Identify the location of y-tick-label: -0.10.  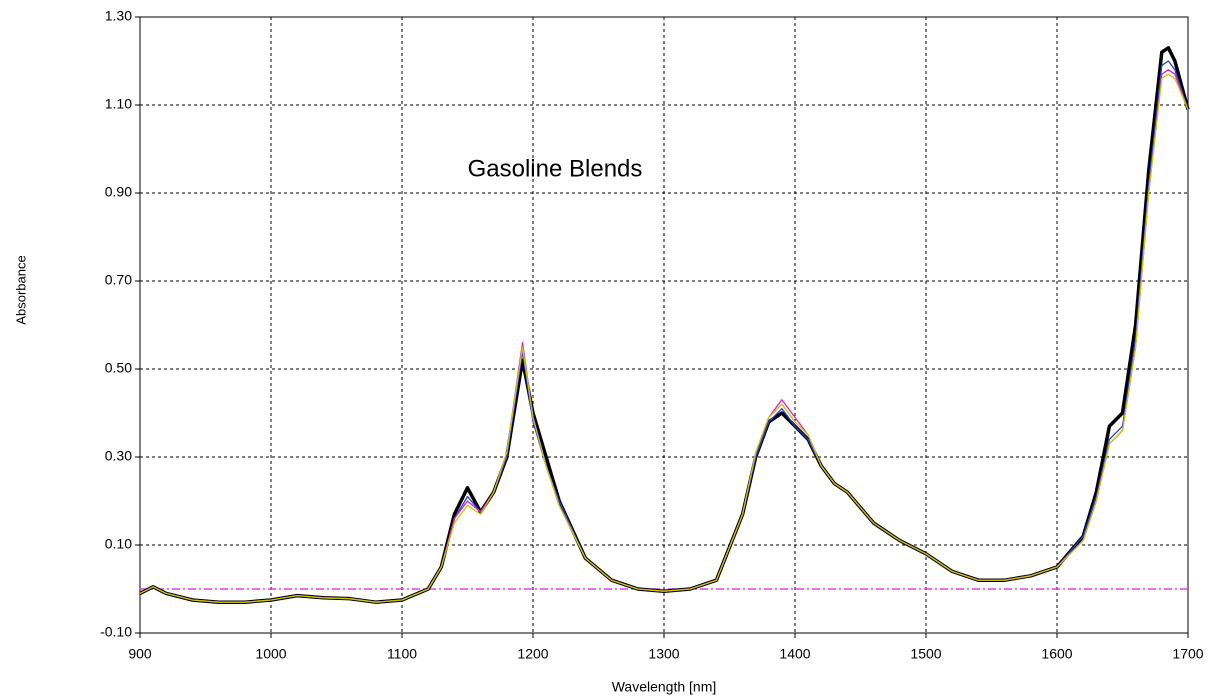
(116, 632).